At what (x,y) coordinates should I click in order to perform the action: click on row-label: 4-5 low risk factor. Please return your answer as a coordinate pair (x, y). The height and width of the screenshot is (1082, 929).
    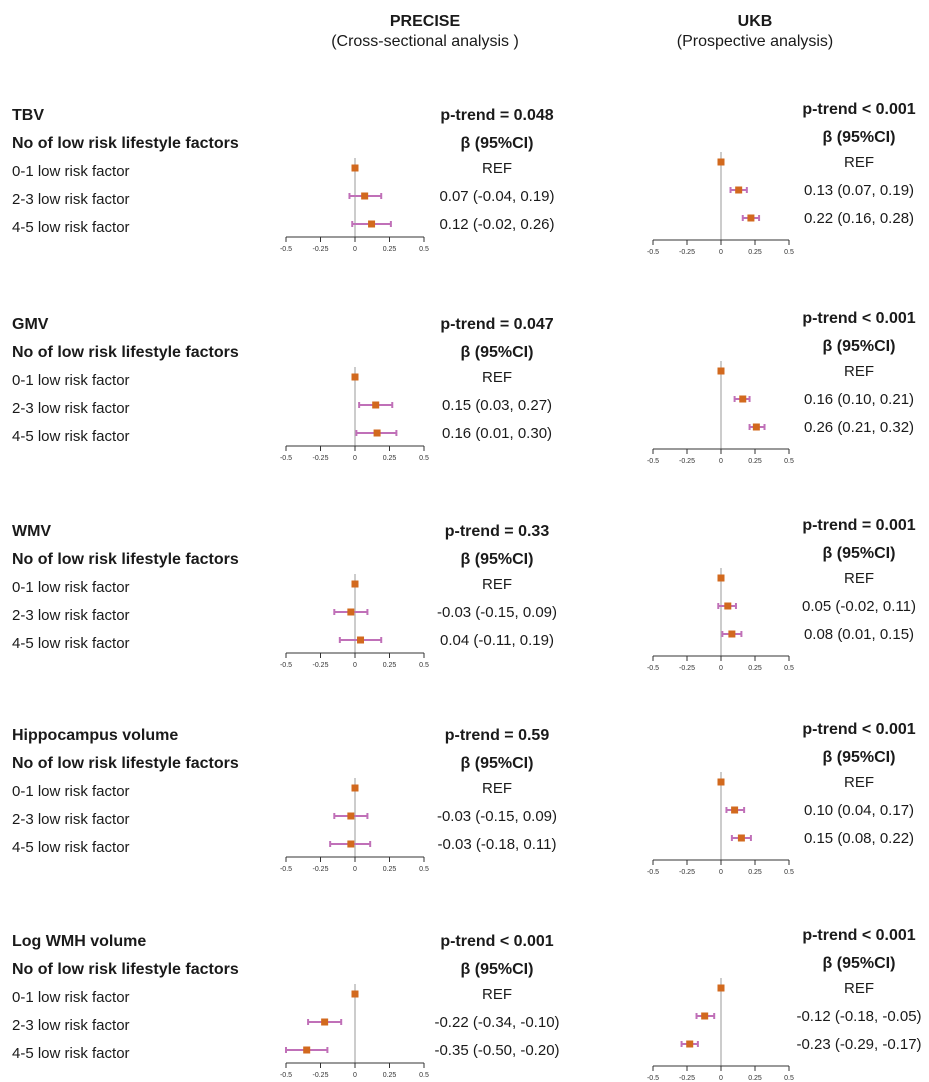
    Looking at the image, I should click on (71, 436).